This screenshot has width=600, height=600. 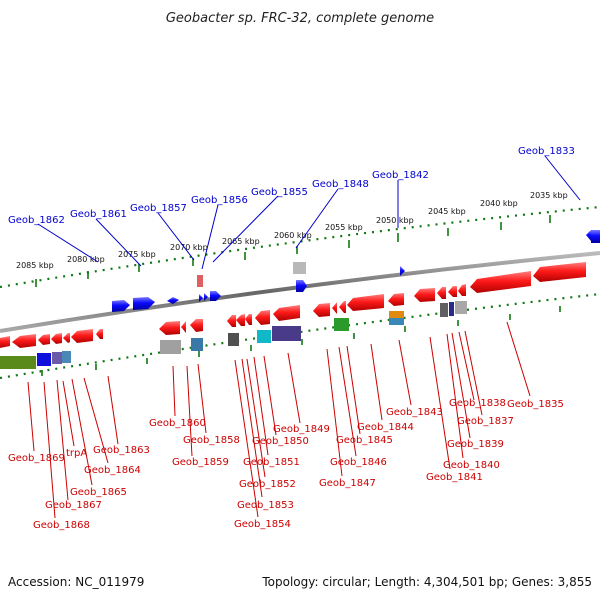 I want to click on gene-label-bottom: Geob_1852, so click(x=267, y=484).